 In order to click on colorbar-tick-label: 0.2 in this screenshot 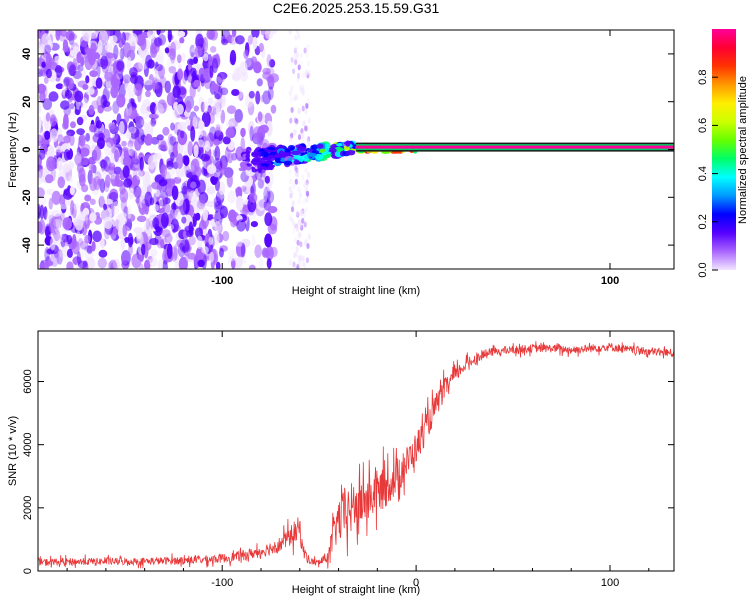, I will do `click(703, 221)`.